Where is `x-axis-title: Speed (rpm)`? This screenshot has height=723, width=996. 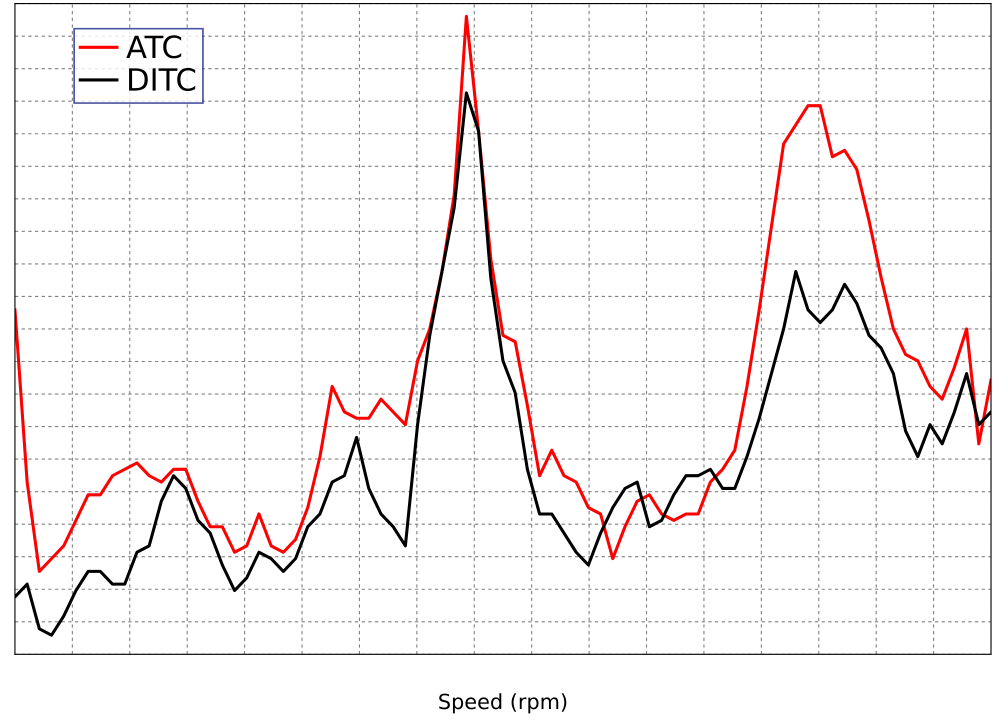
x-axis-title: Speed (rpm) is located at coordinates (502, 703).